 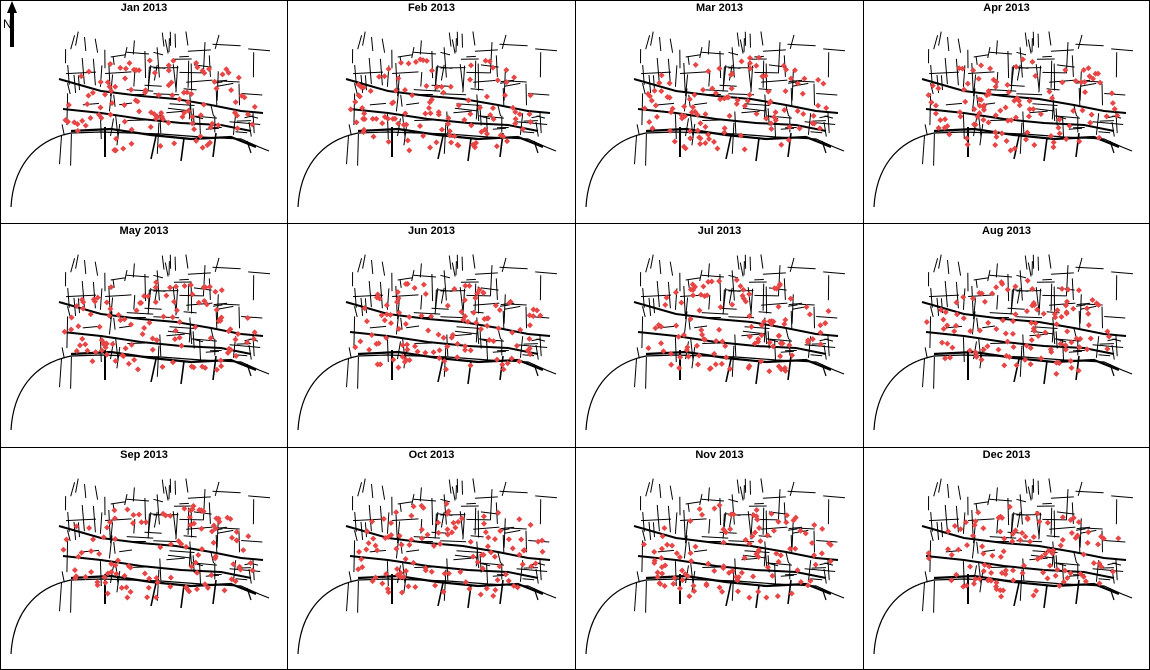 What do you see at coordinates (1006, 335) in the screenshot?
I see `map-panel: Aug 2013` at bounding box center [1006, 335].